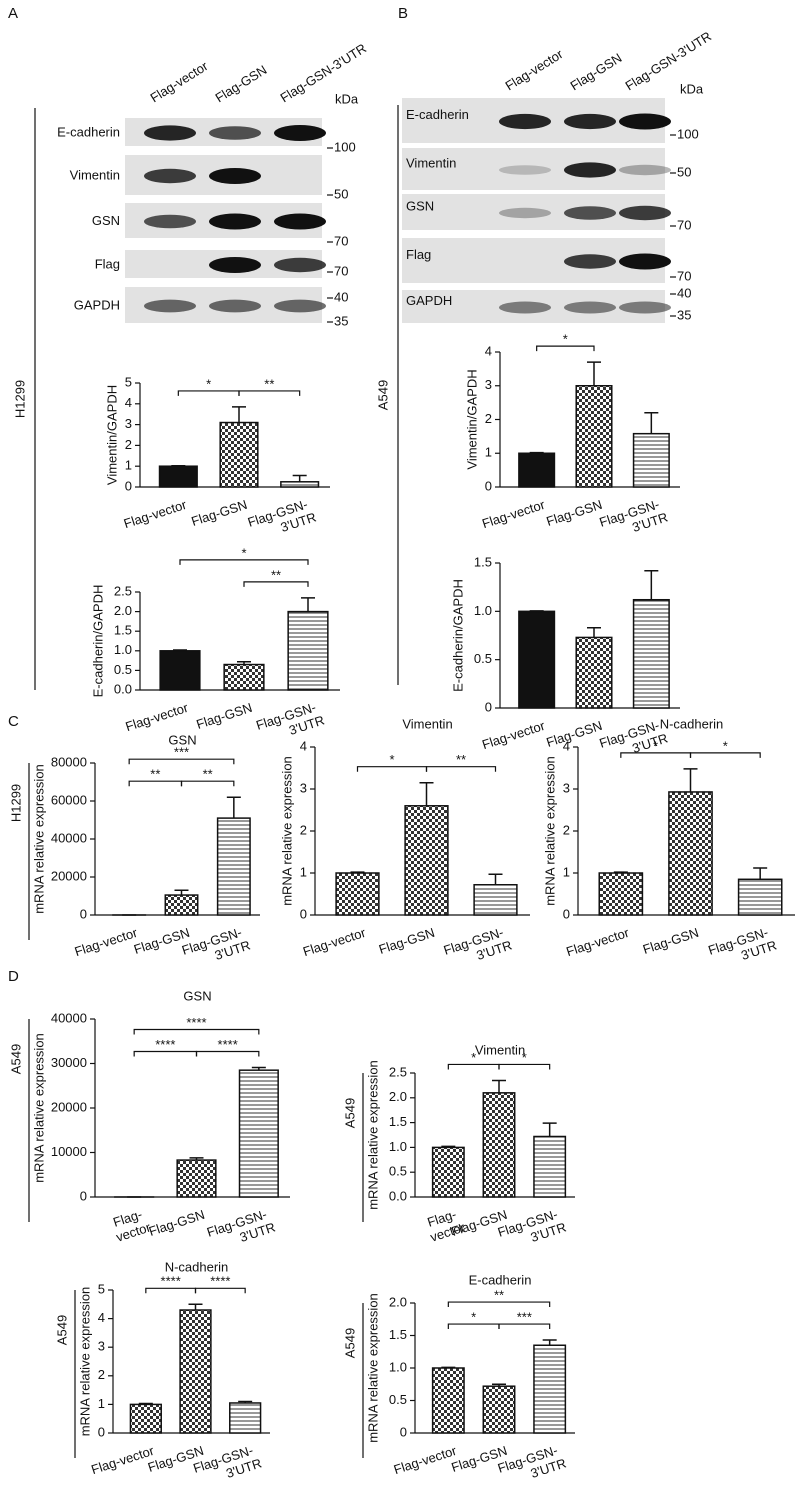 This screenshot has height=1508, width=800. What do you see at coordinates (243, 552) in the screenshot?
I see `sig-label: *` at bounding box center [243, 552].